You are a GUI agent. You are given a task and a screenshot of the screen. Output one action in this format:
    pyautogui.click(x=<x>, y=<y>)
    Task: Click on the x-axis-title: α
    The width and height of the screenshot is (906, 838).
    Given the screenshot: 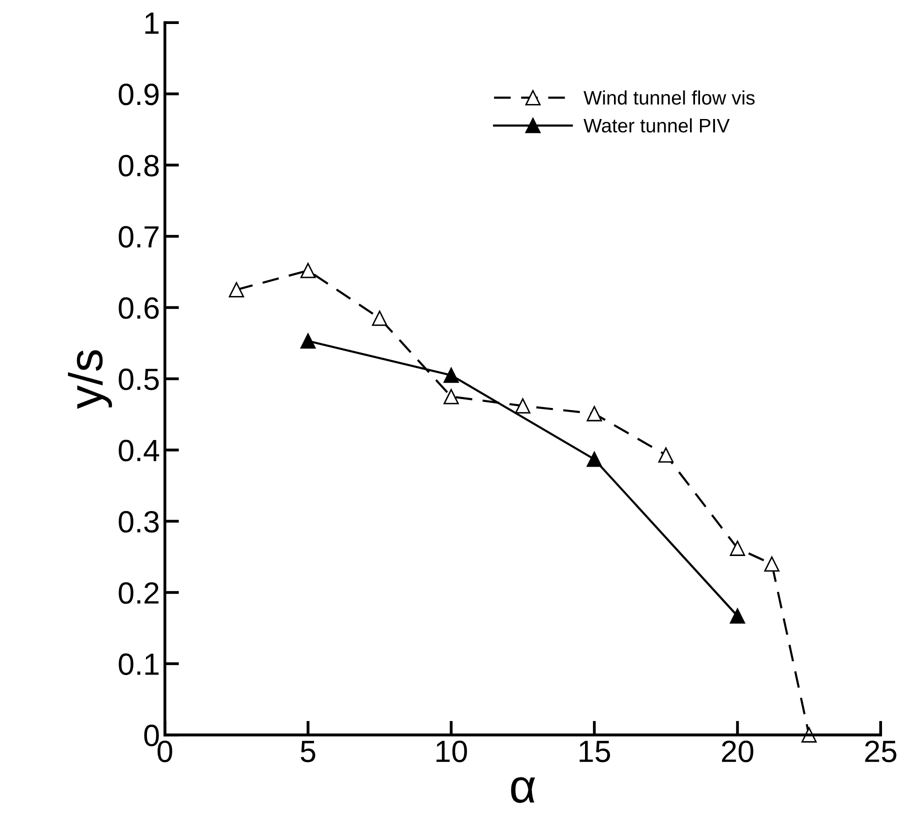 What is the action you would take?
    pyautogui.click(x=523, y=790)
    